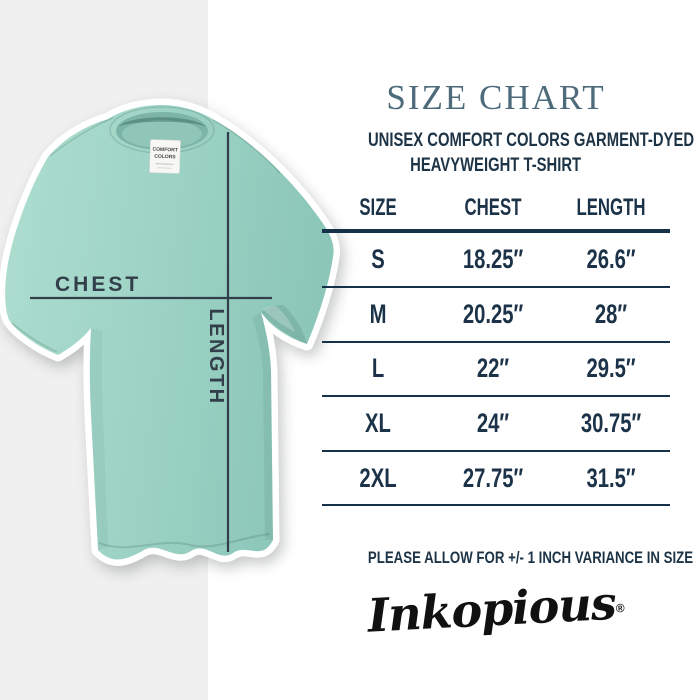 The image size is (700, 700). I want to click on shading-left-side, so click(98, 439).